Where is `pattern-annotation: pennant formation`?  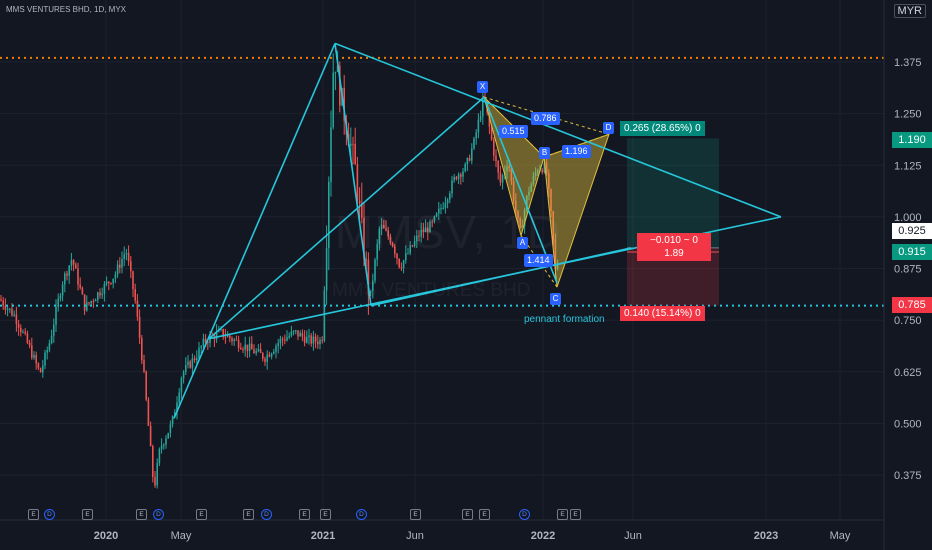
pattern-annotation: pennant formation is located at coordinates (564, 319).